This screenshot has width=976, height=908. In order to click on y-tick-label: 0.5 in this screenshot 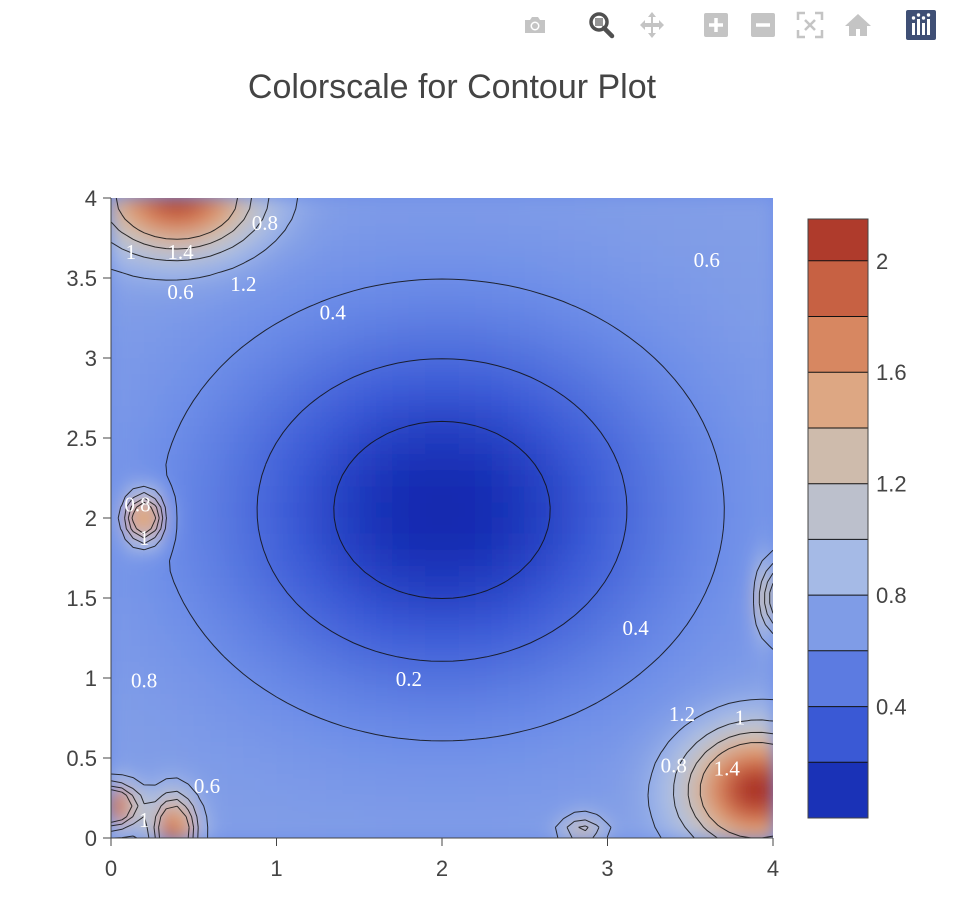, I will do `click(81, 758)`.